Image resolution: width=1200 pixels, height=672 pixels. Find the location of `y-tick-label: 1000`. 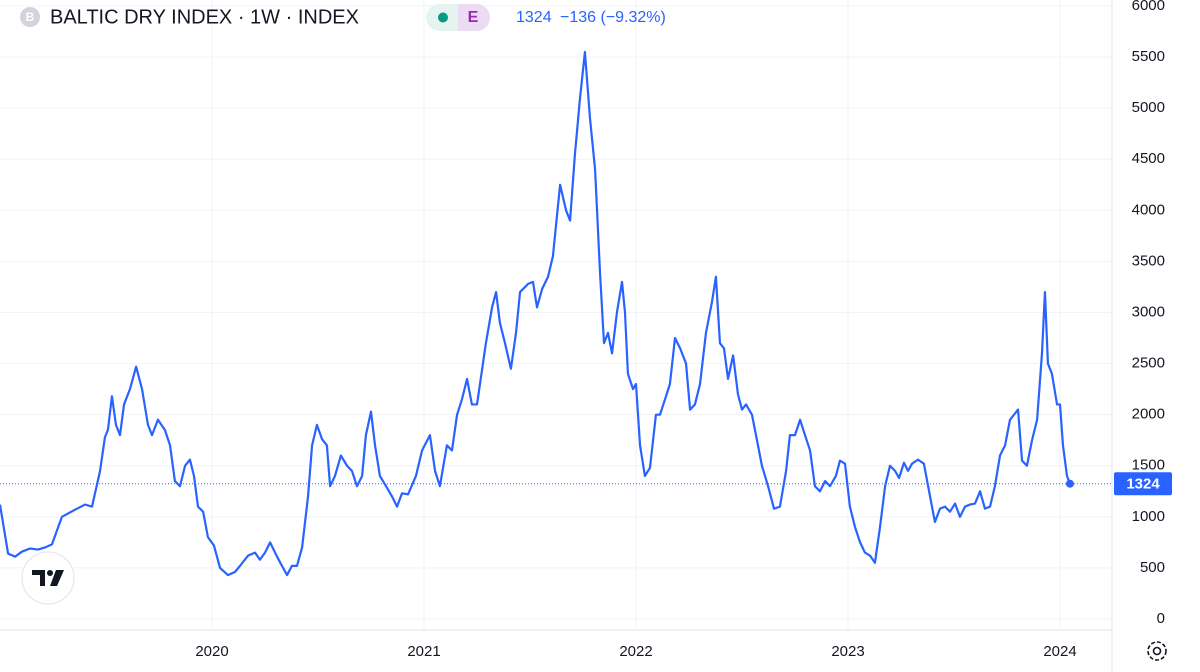

y-tick-label: 1000 is located at coordinates (1148, 516).